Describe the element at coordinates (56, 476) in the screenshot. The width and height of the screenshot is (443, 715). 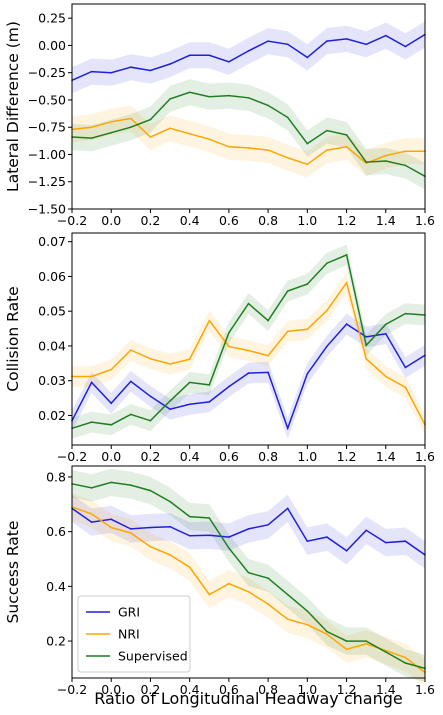
I see `y-tick-label: 0.8` at that location.